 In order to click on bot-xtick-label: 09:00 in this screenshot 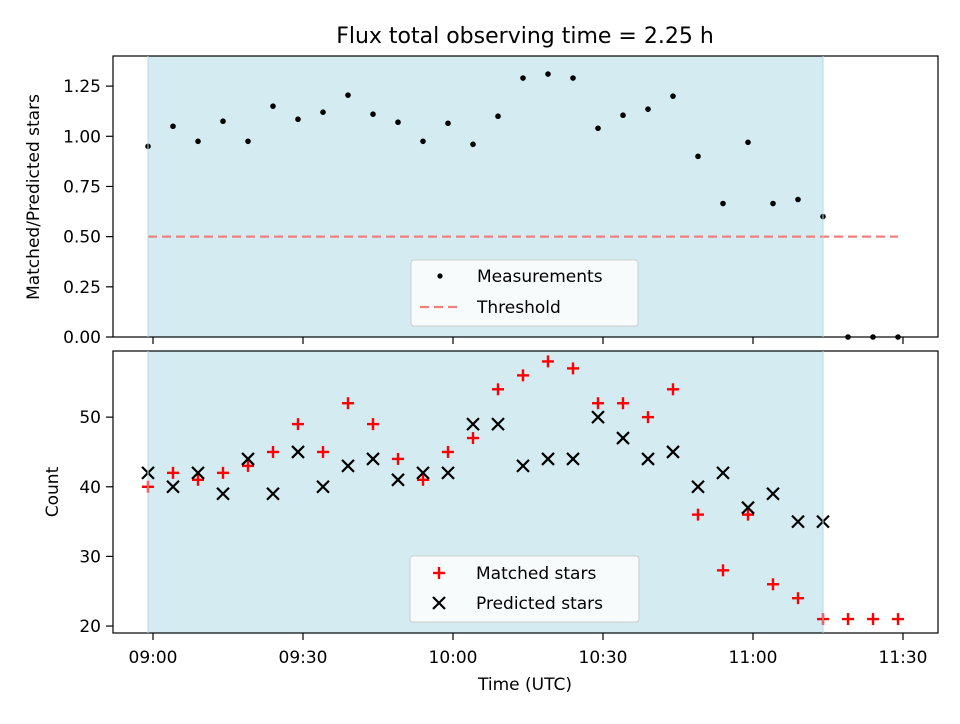, I will do `click(153, 658)`.